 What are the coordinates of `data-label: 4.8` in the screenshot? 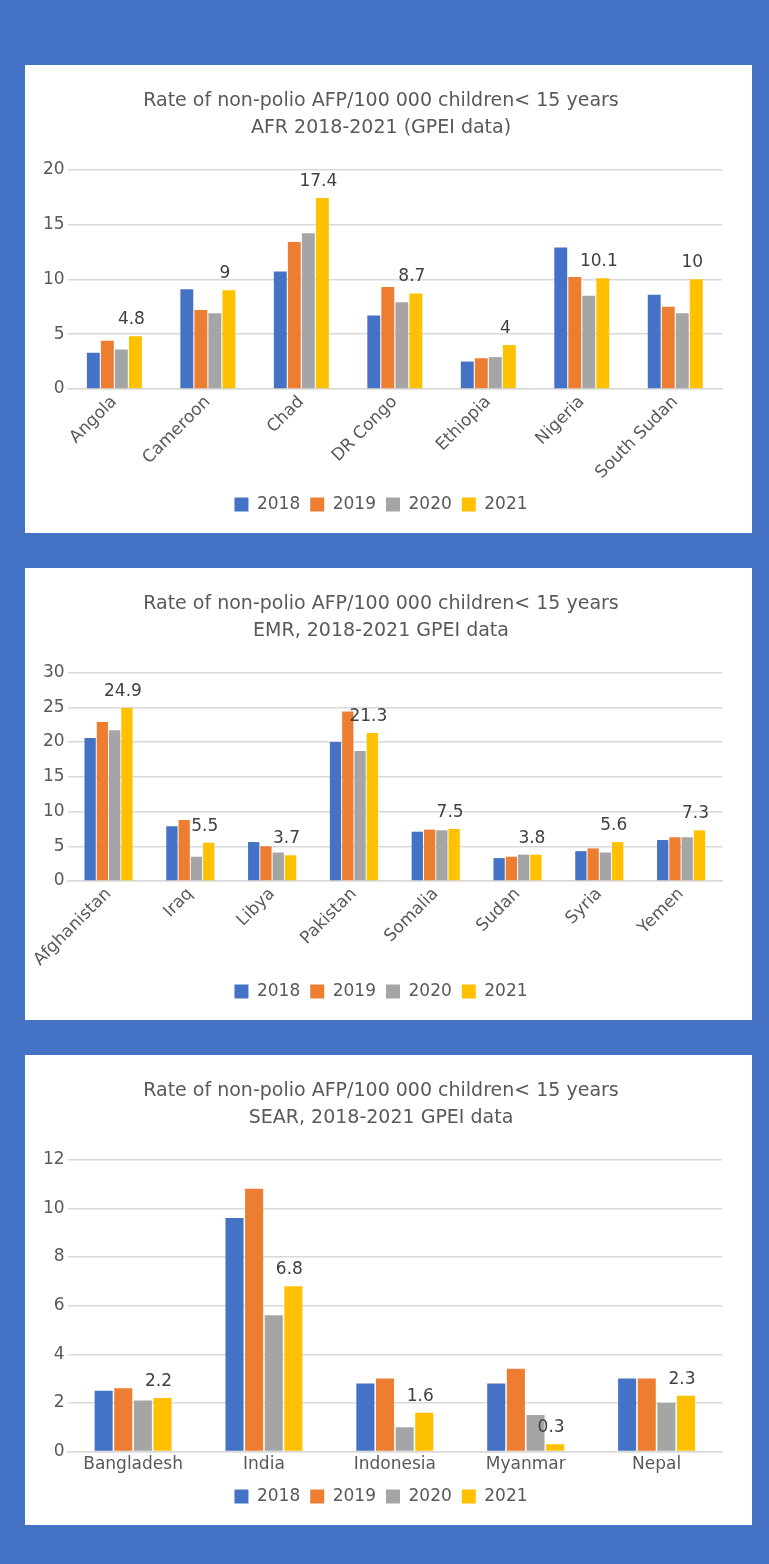 It's located at (131, 318).